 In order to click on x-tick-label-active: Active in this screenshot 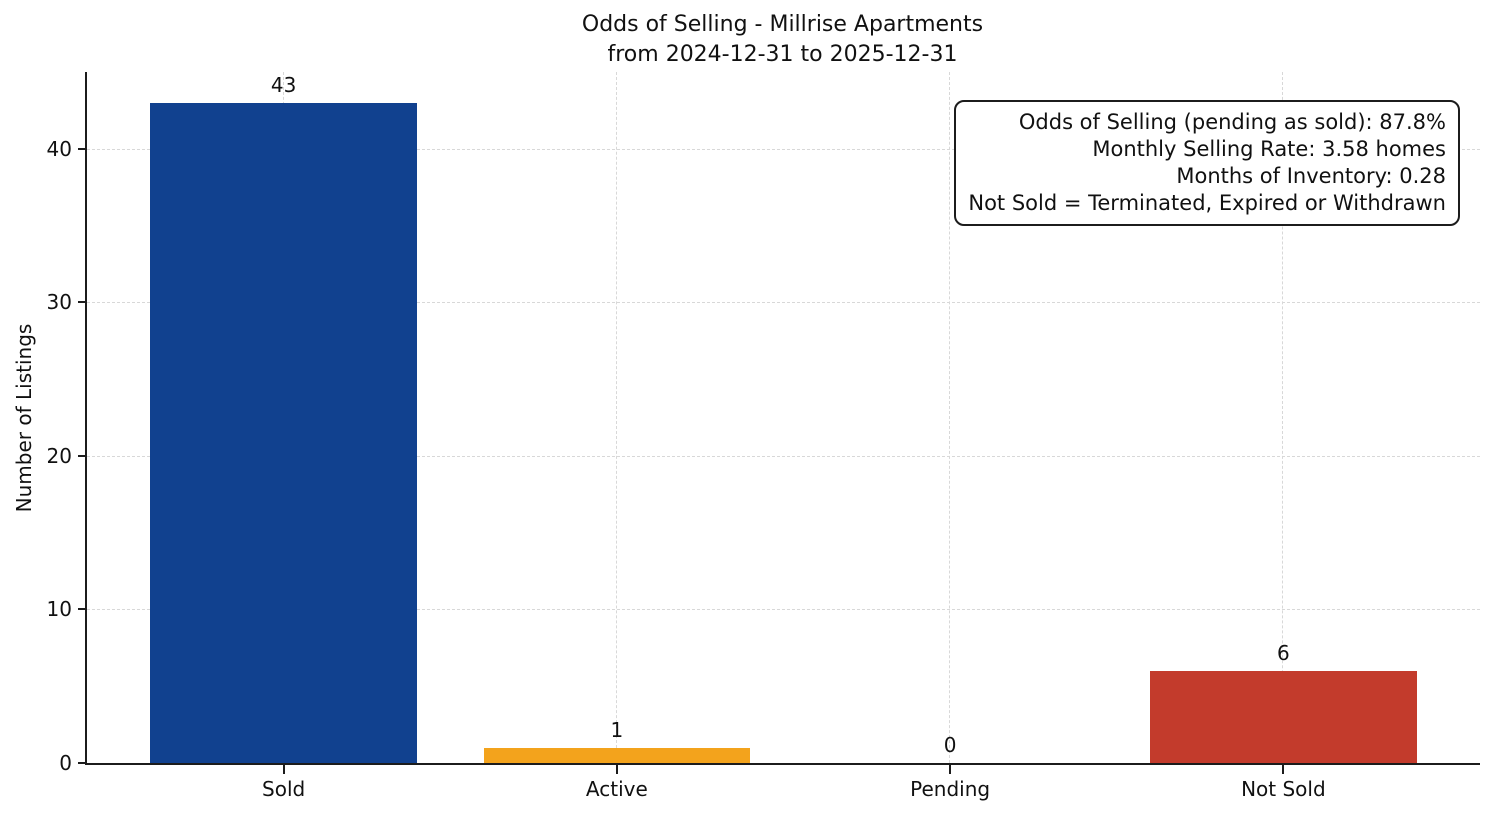, I will do `click(616, 789)`.